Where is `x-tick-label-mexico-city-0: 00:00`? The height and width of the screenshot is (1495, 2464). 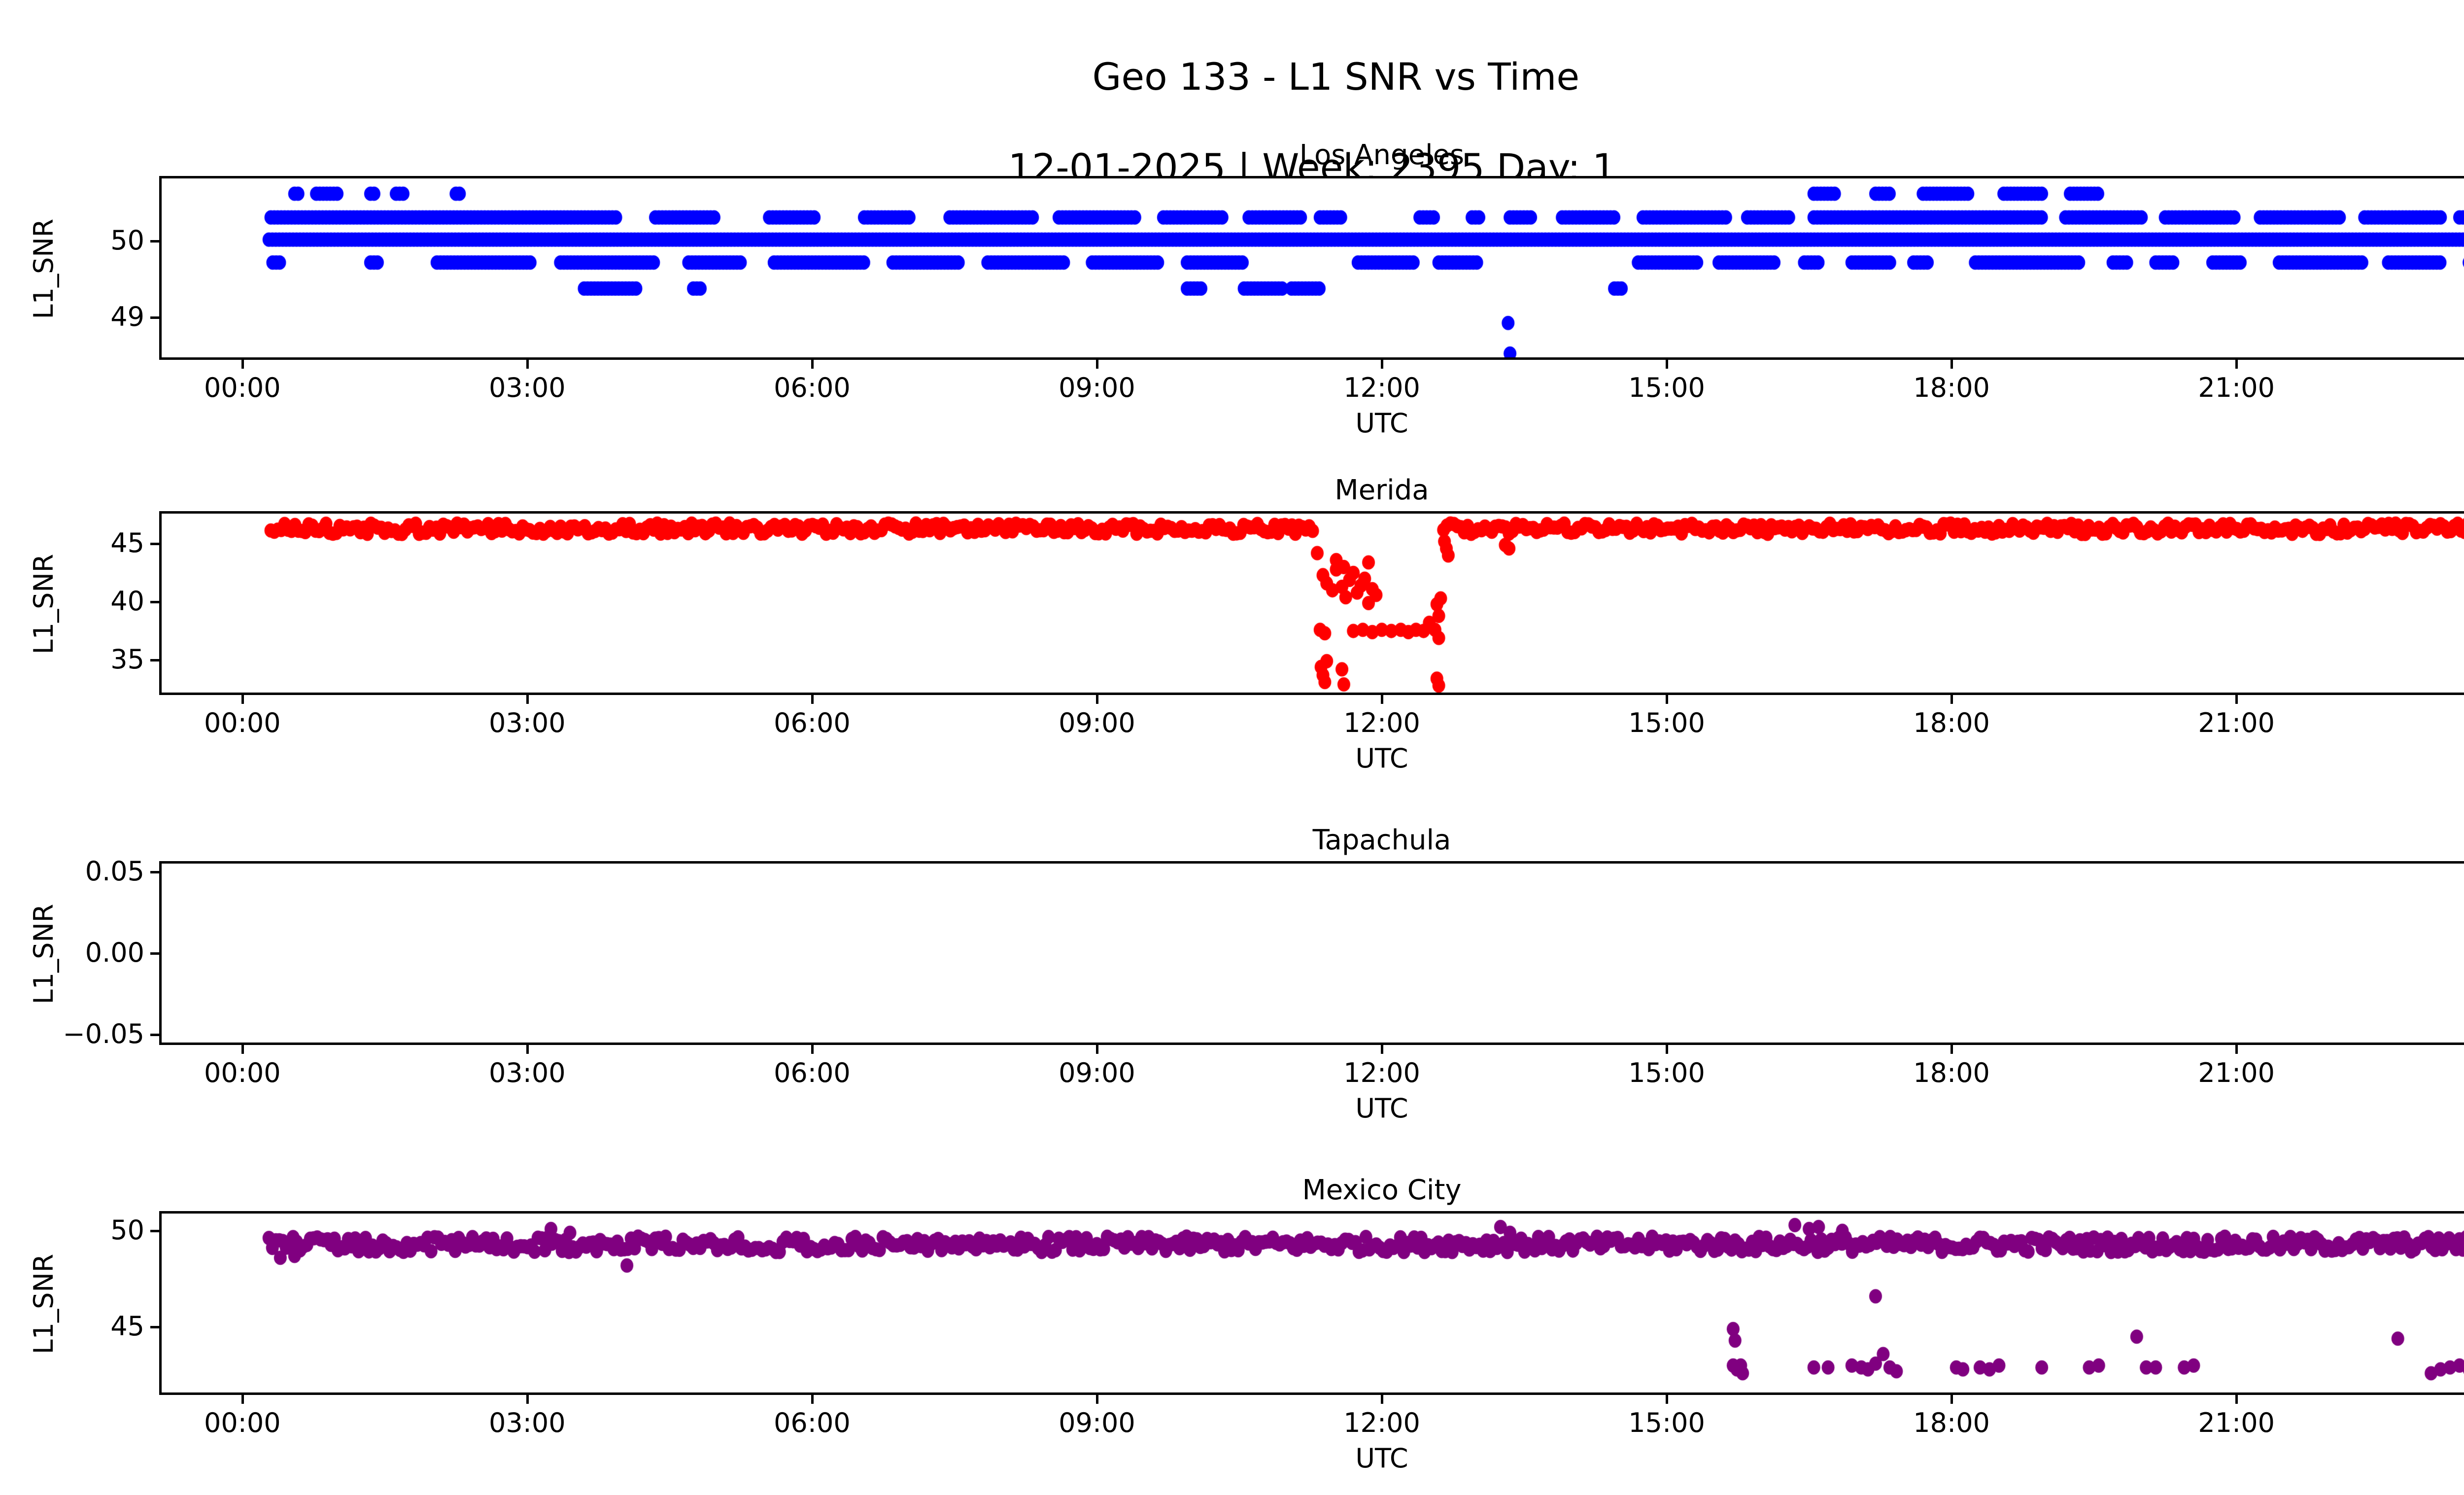
x-tick-label-mexico-city-0: 00:00 is located at coordinates (242, 1422).